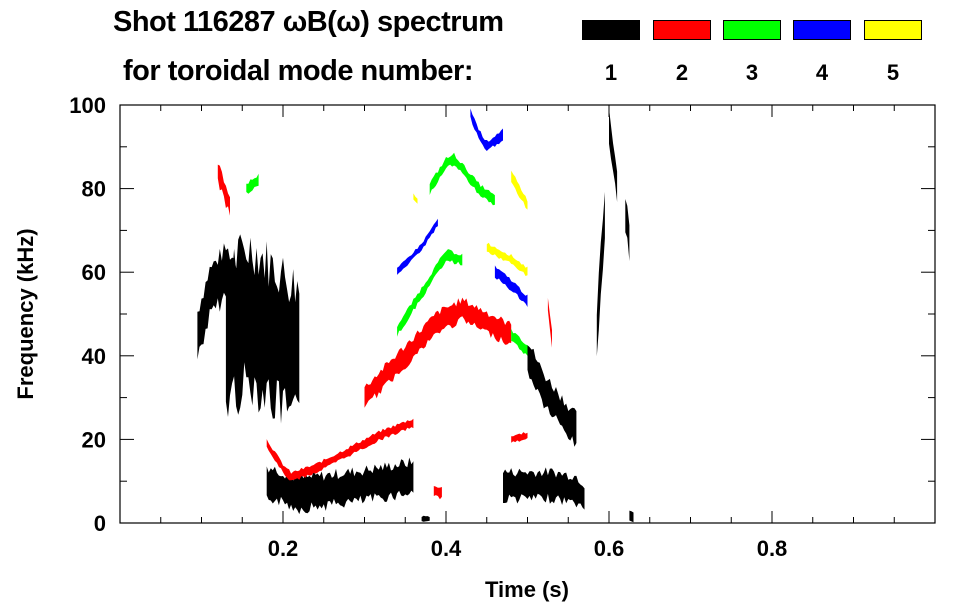 The image size is (963, 615). What do you see at coordinates (94, 439) in the screenshot?
I see `y-tick-label: 20` at bounding box center [94, 439].